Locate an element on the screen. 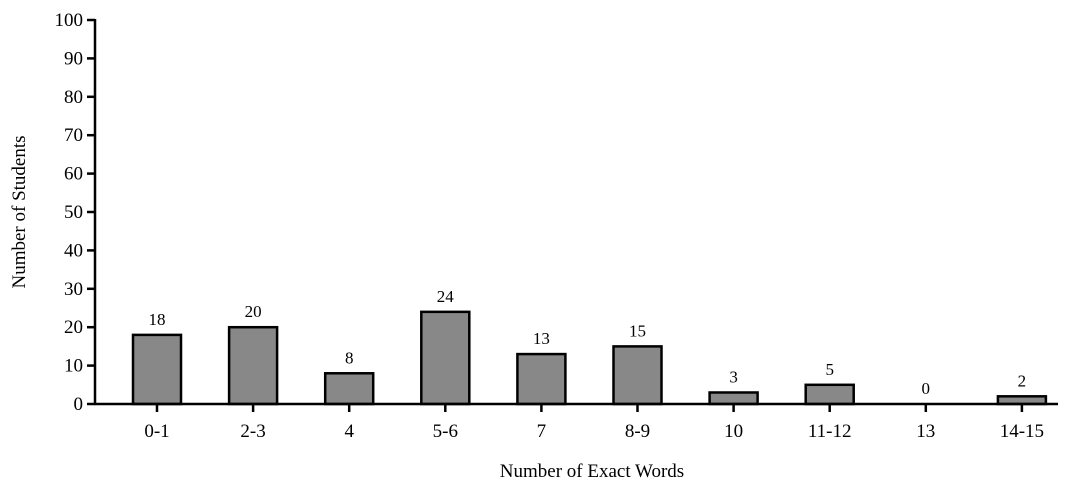 The image size is (1065, 489). x-tick-label: 8-9 is located at coordinates (637, 431).